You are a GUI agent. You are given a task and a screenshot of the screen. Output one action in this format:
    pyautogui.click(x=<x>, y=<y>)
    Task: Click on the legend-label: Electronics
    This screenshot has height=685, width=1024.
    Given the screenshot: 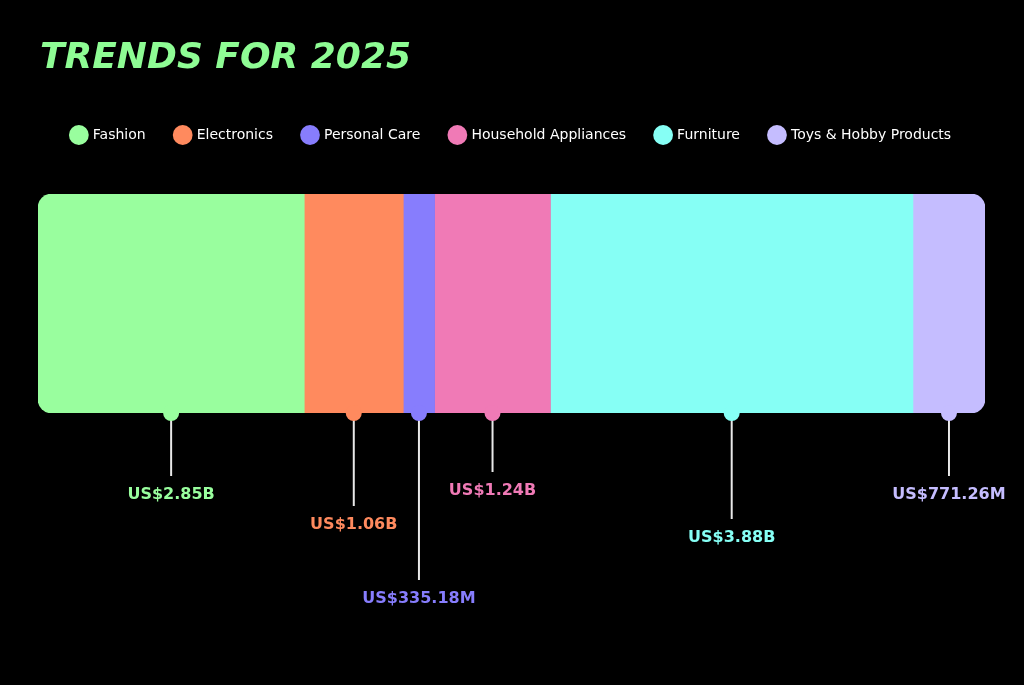 What is the action you would take?
    pyautogui.click(x=235, y=133)
    